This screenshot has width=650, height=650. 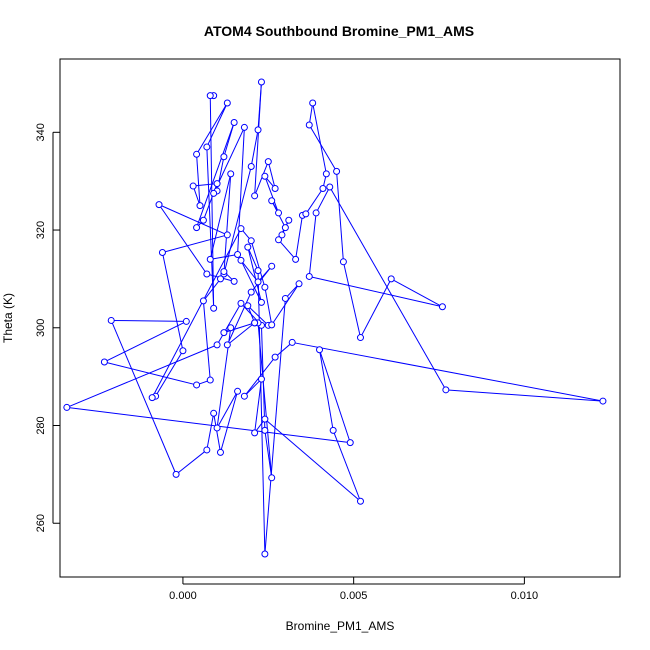 What do you see at coordinates (41, 230) in the screenshot?
I see `y-tick-label: 320` at bounding box center [41, 230].